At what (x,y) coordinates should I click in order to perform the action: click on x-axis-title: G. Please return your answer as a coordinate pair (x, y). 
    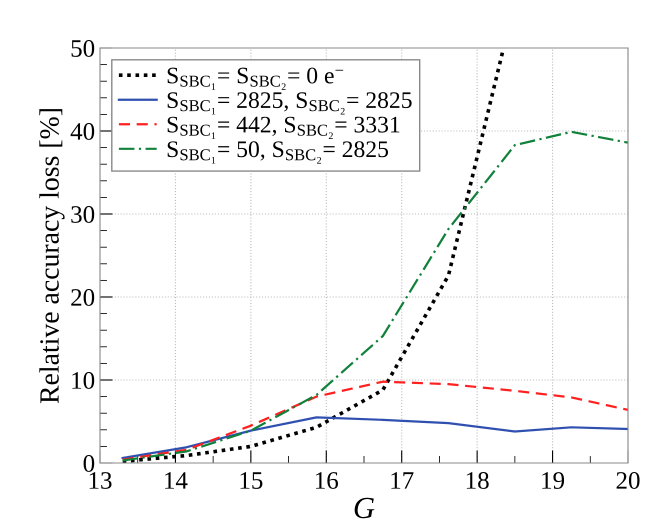
    Looking at the image, I should click on (364, 508).